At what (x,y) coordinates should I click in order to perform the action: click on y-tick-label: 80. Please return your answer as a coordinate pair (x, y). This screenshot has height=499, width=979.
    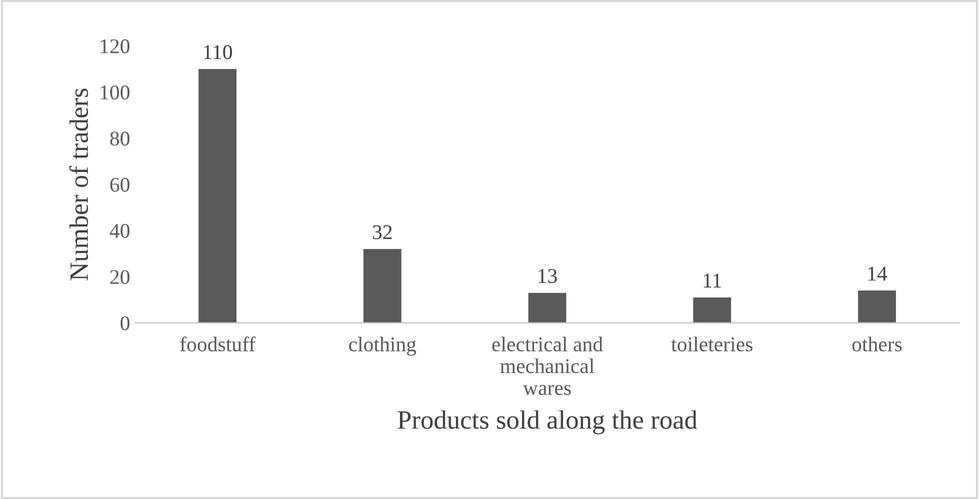
    Looking at the image, I should click on (120, 139).